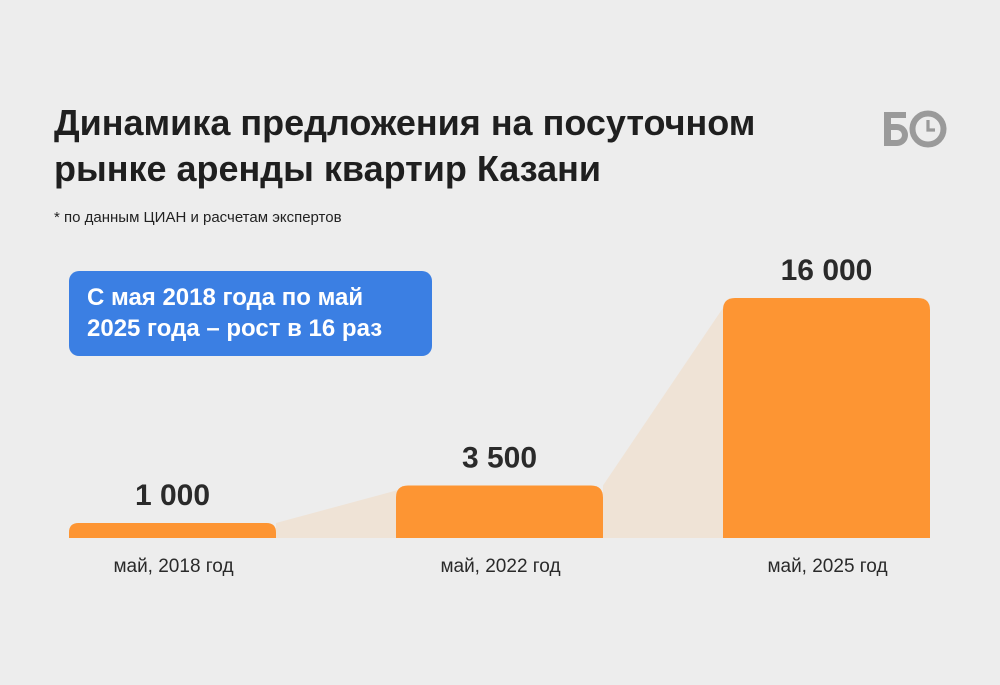  What do you see at coordinates (235, 328) in the screenshot?
I see `callout-line-2: 2025 года – рост в 16 раз` at bounding box center [235, 328].